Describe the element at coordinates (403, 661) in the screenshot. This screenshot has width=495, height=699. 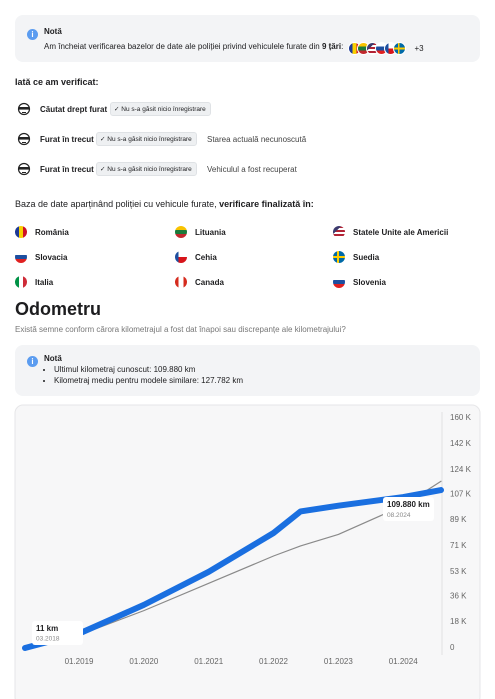
I see `x-tick-label: 01.2024` at that location.